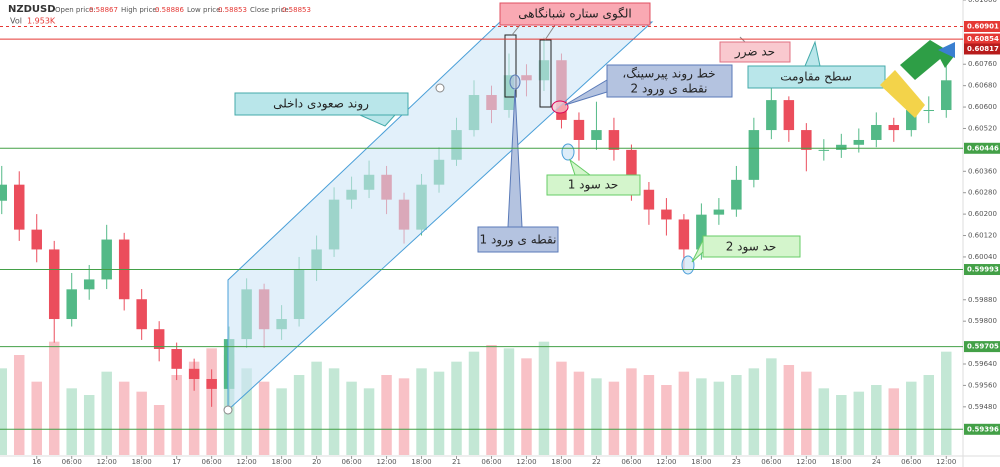  I want to click on annotation: ،خط روند پیرسینگ, so click(668, 74).